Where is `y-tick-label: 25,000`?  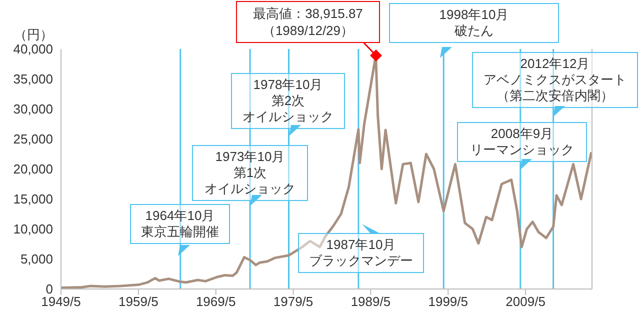 y-tick-label: 25,000 is located at coordinates (33, 139).